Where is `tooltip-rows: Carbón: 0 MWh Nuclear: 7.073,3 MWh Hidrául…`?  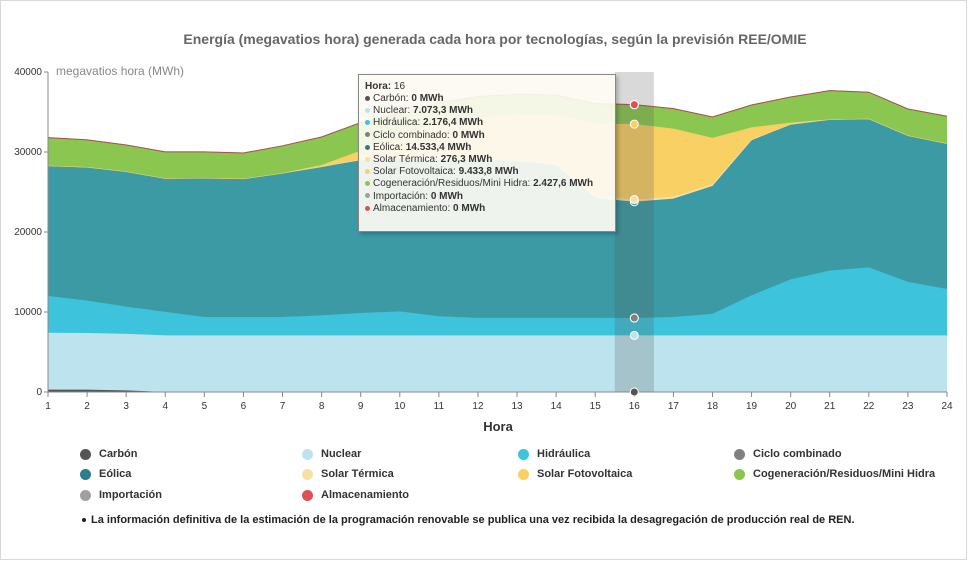 tooltip-rows: Carbón: 0 MWh Nuclear: 7.073,3 MWh Hidrául… is located at coordinates (487, 154).